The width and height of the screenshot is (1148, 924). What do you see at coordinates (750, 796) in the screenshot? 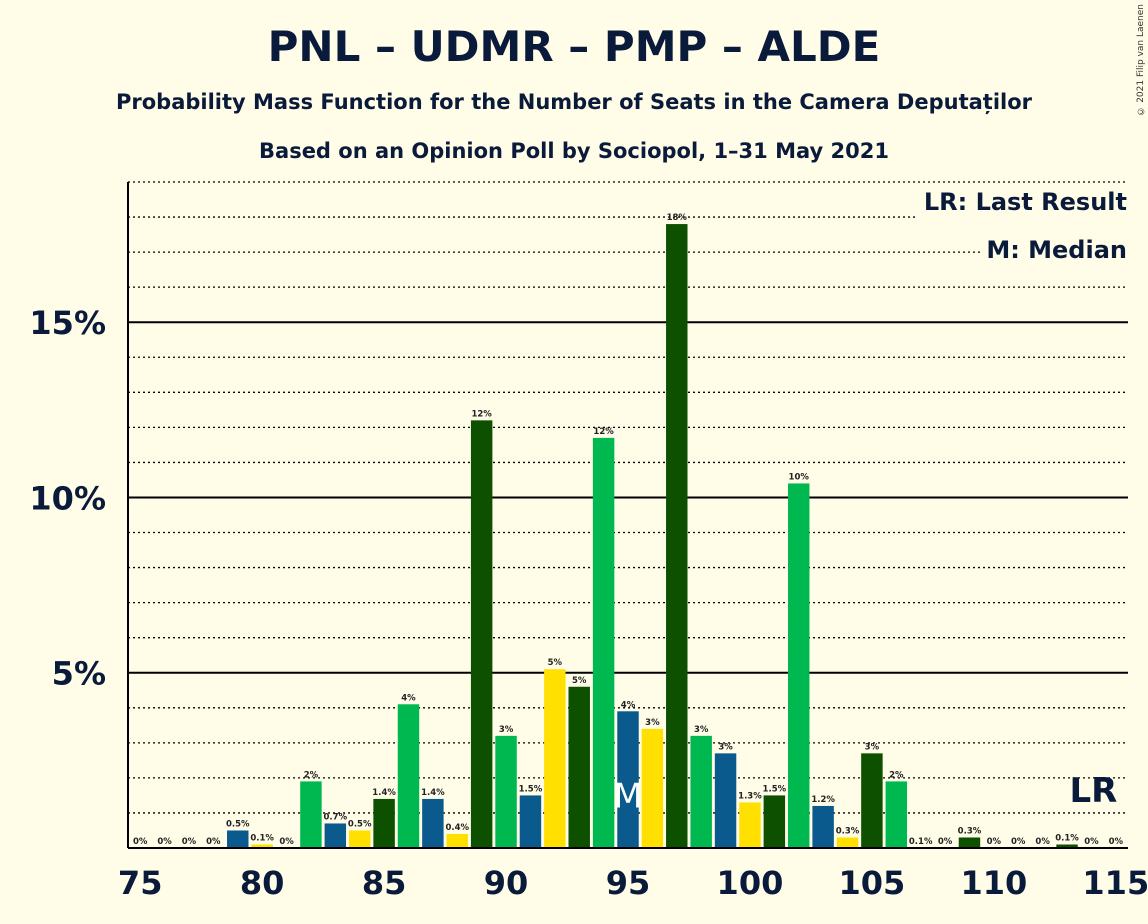
I see `data-label-seat-100: 1.3%` at bounding box center [750, 796].